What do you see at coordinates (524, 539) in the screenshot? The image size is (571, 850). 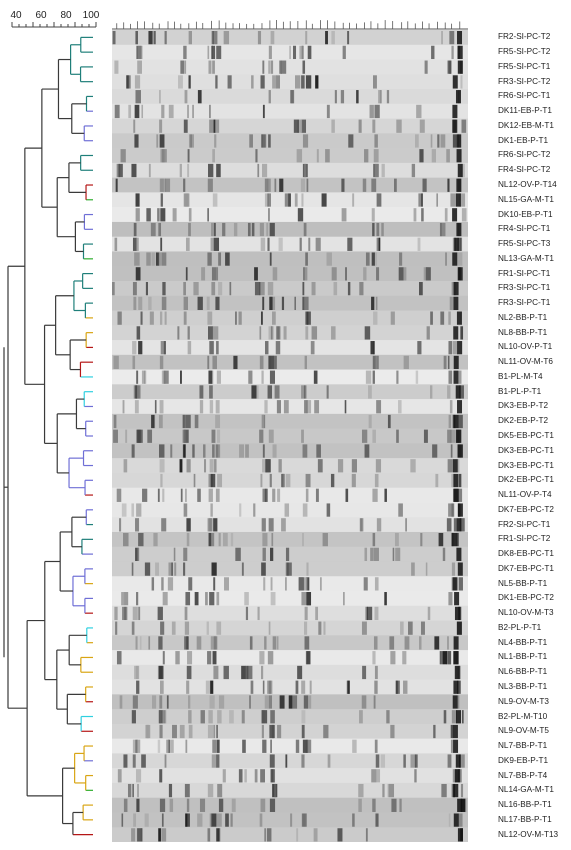 I see `lane-label: FR1-SI-PC-T2` at bounding box center [524, 539].